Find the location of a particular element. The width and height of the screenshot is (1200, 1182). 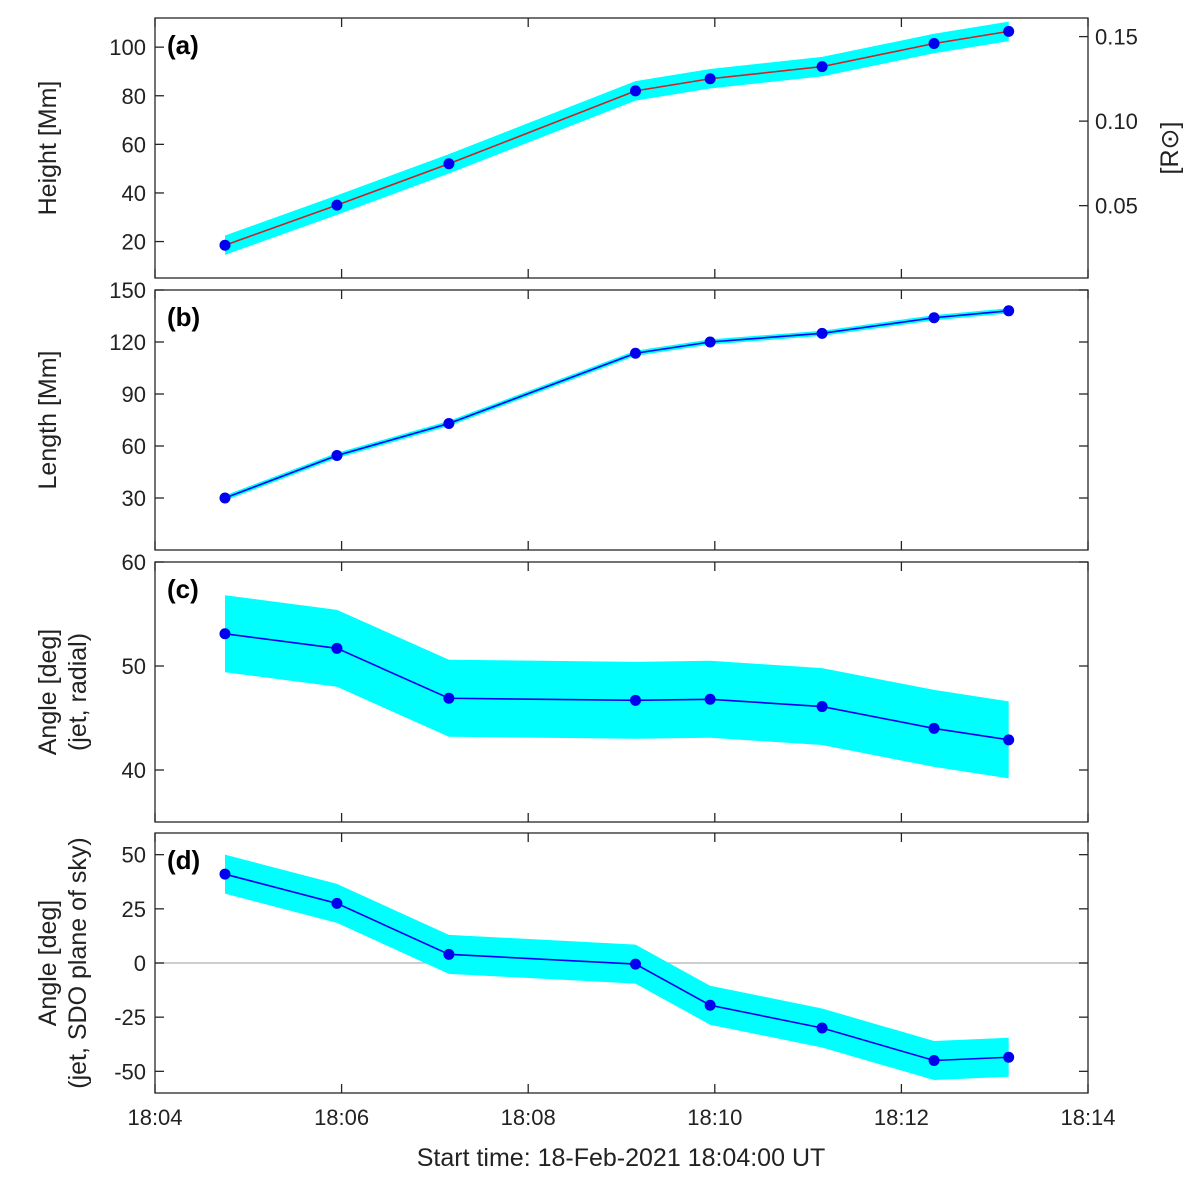

y-tick-label: 90 is located at coordinates (134, 394).